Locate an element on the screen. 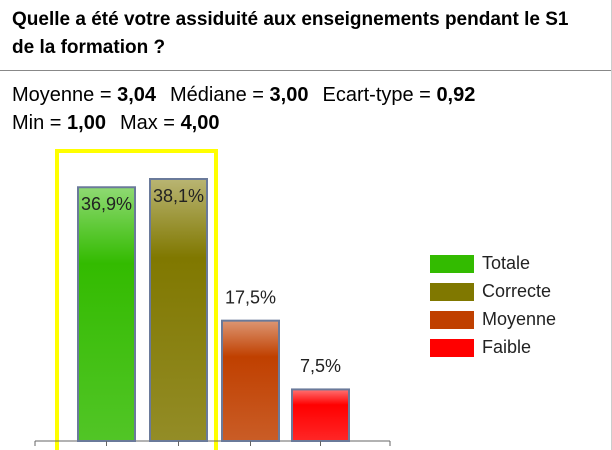  legend-label: Faible is located at coordinates (506, 347).